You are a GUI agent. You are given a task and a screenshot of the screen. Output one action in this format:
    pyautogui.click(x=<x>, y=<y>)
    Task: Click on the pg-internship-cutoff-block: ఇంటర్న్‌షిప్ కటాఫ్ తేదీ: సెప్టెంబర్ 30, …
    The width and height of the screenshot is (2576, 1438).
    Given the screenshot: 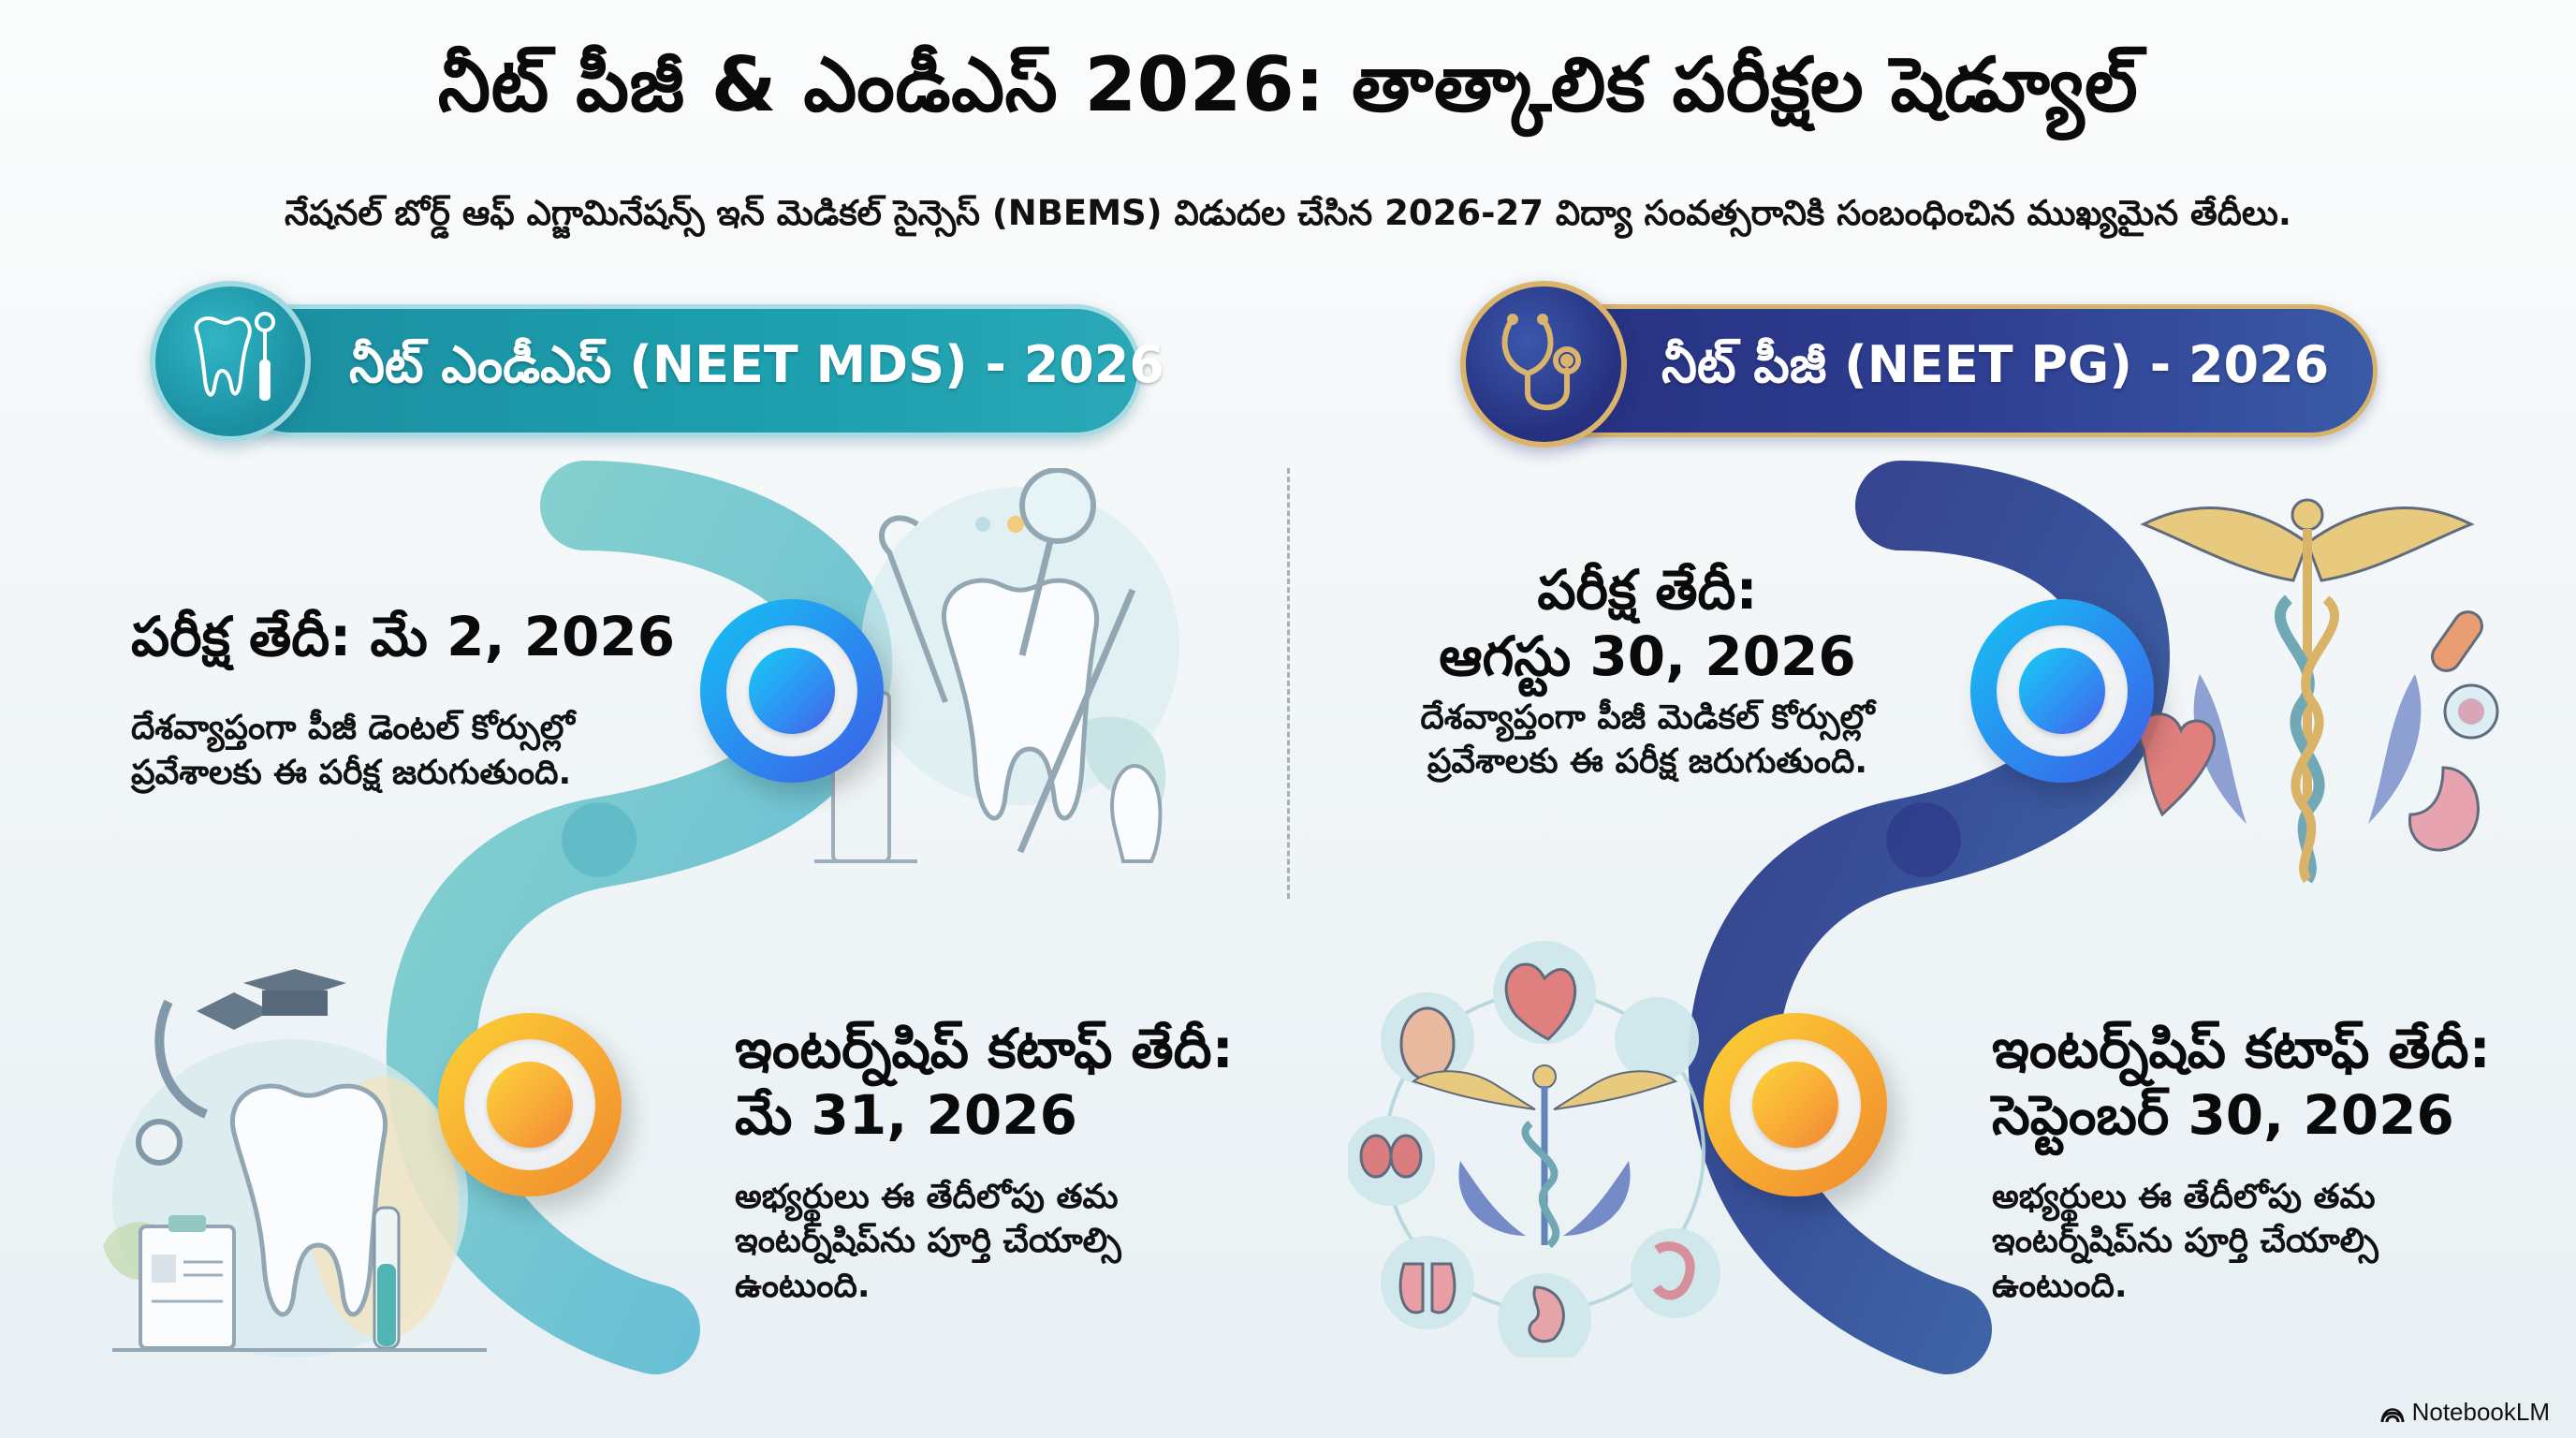 What is the action you would take?
    pyautogui.click(x=2273, y=1162)
    